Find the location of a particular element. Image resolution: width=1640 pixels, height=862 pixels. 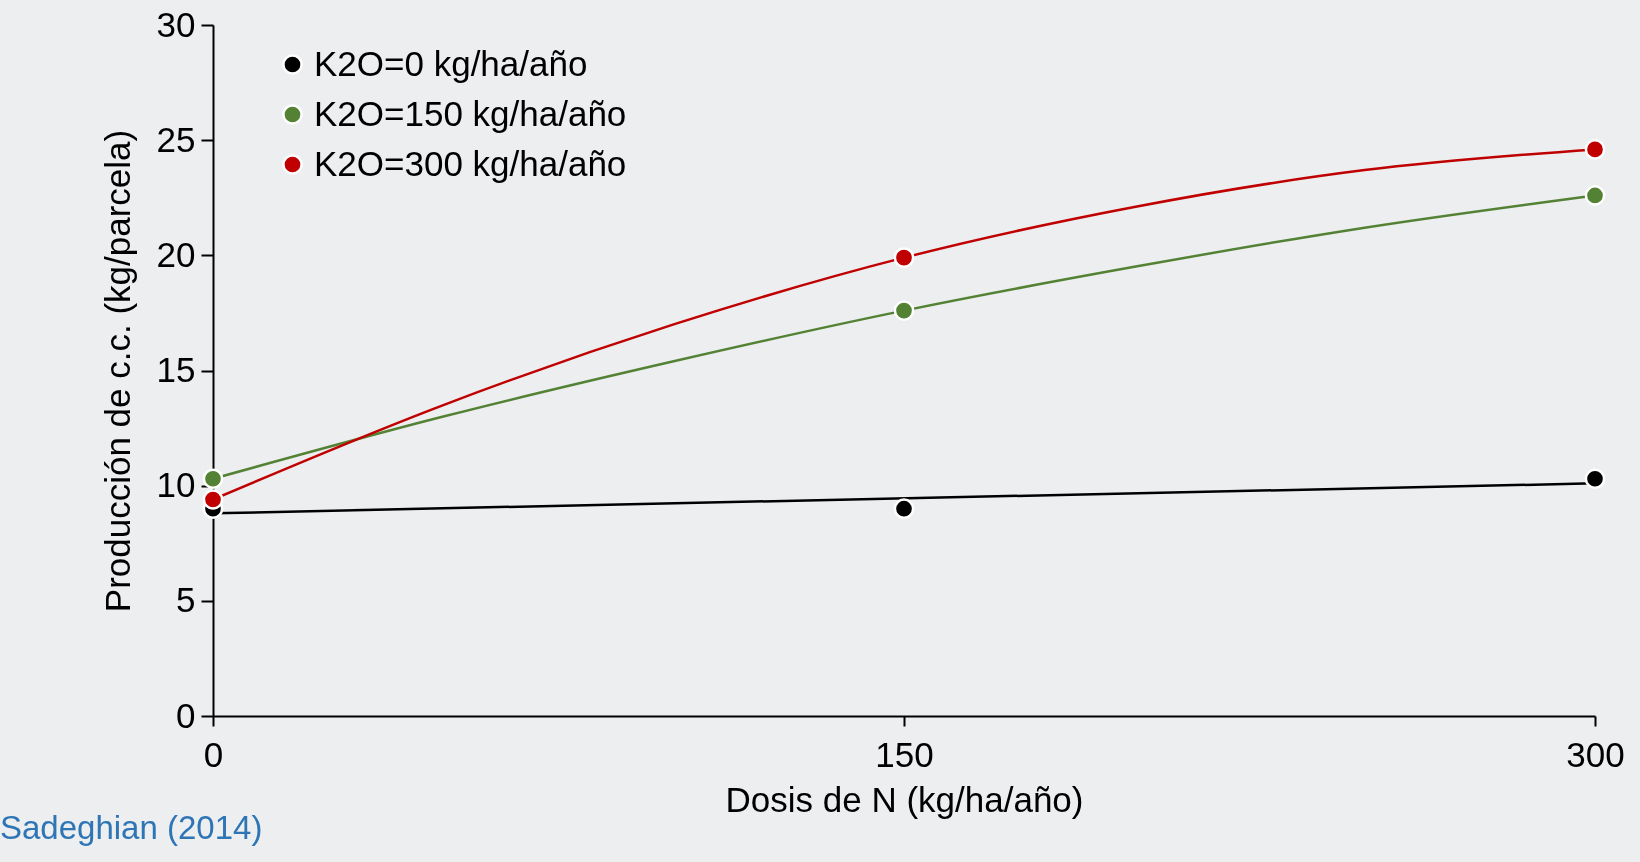

y-tick-label: 15 is located at coordinates (176, 369).